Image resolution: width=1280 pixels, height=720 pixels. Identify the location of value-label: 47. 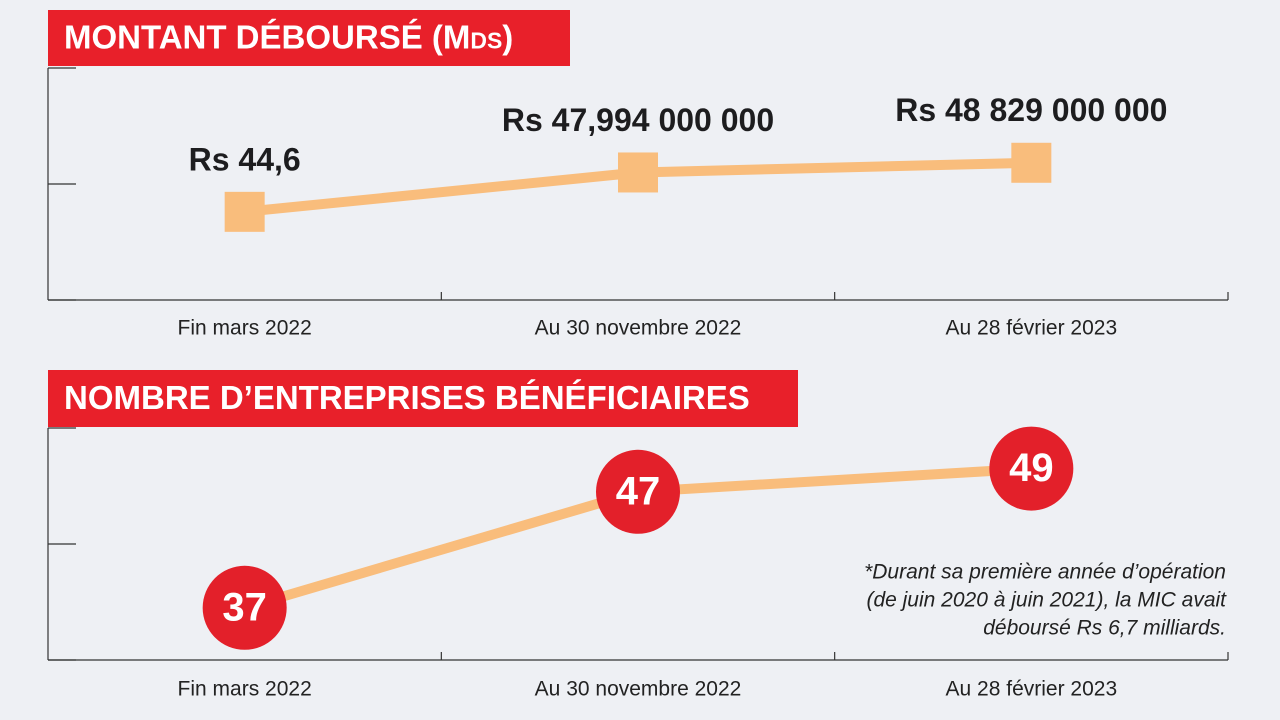
(638, 491).